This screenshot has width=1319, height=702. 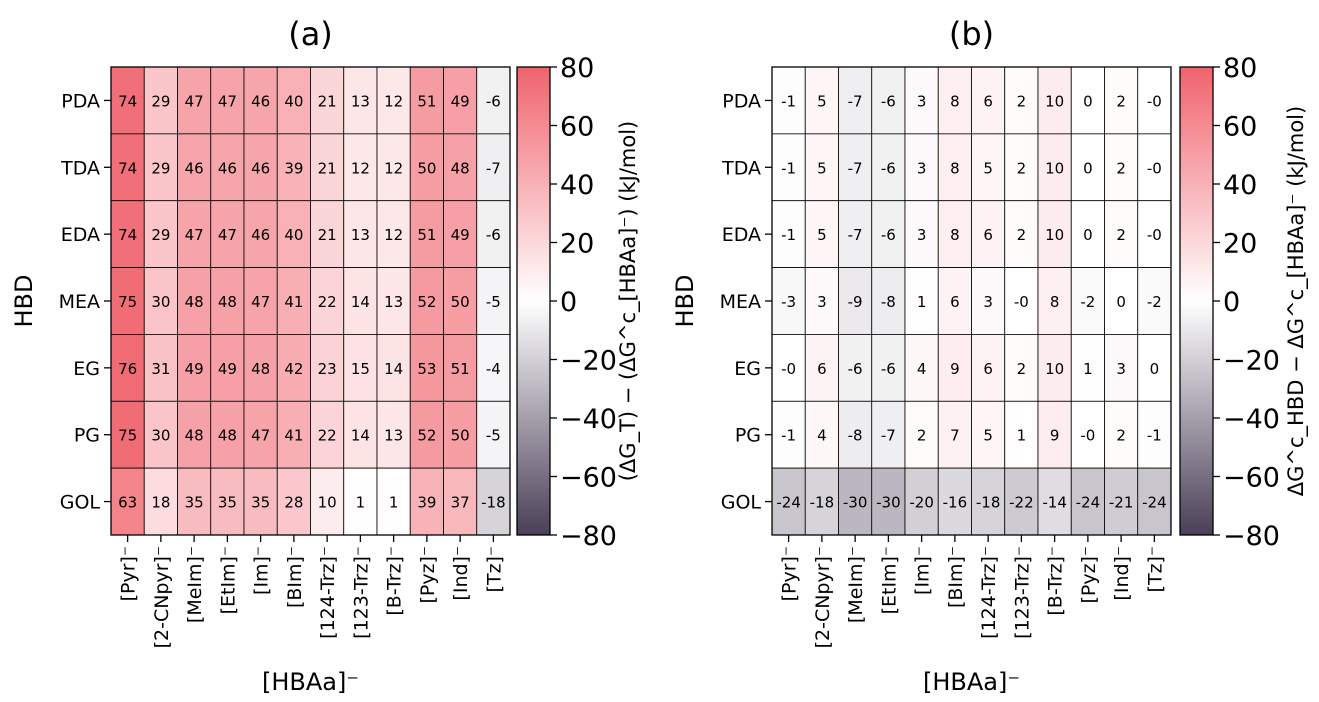 I want to click on cell-value-label: 75, so click(x=127, y=302).